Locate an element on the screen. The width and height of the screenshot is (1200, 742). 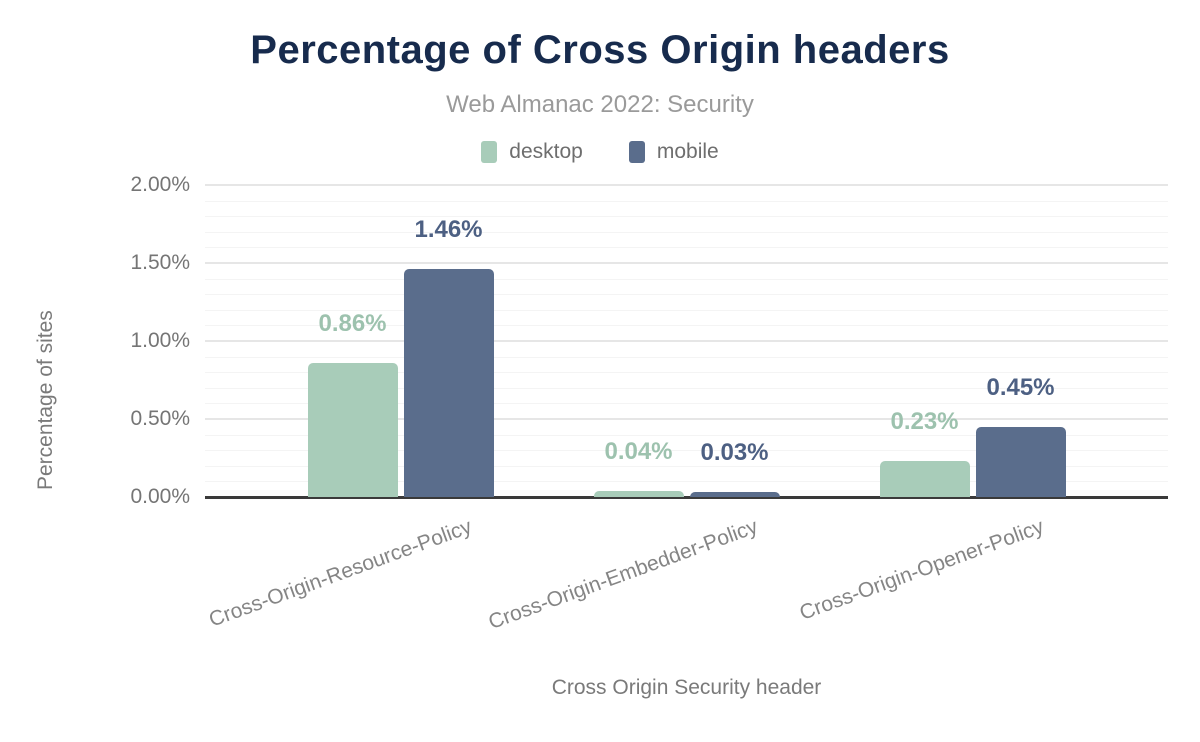
y-tick-label: 0.50% is located at coordinates (160, 418).